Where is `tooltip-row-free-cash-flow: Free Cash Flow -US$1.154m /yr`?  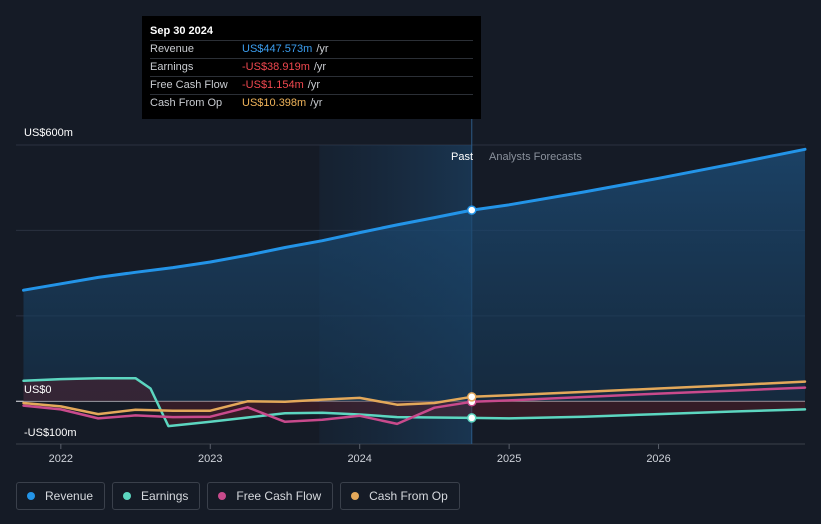 tooltip-row-free-cash-flow: Free Cash Flow -US$1.154m /yr is located at coordinates (311, 85).